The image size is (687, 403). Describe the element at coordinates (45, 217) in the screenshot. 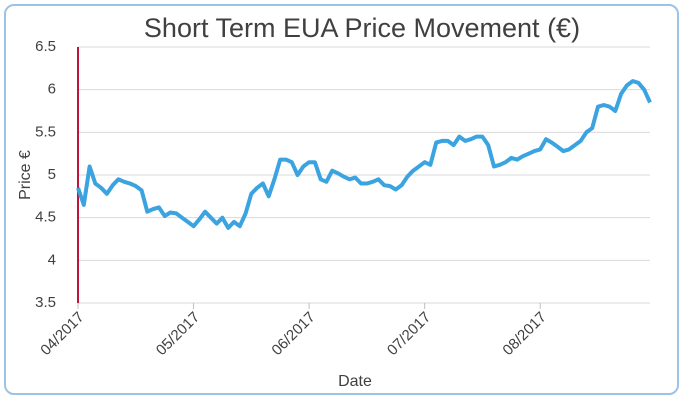

I see `y-tick-label: 4.5` at that location.